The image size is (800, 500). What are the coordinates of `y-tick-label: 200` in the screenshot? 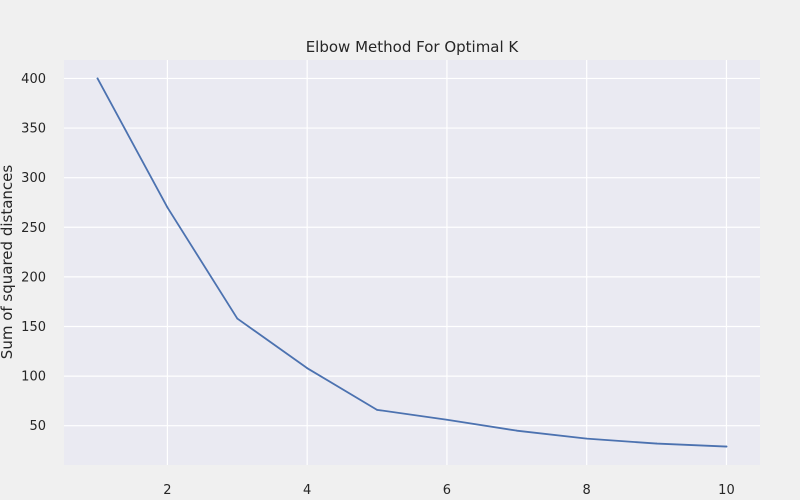 It's located at (33, 277).